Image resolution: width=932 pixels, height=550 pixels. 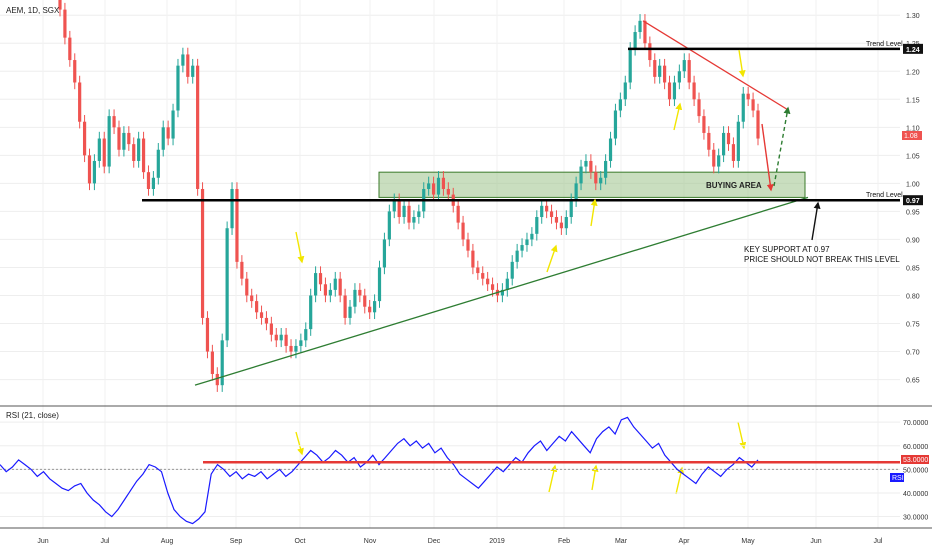 I want to click on price-tick-label: 0.90, so click(x=913, y=240).